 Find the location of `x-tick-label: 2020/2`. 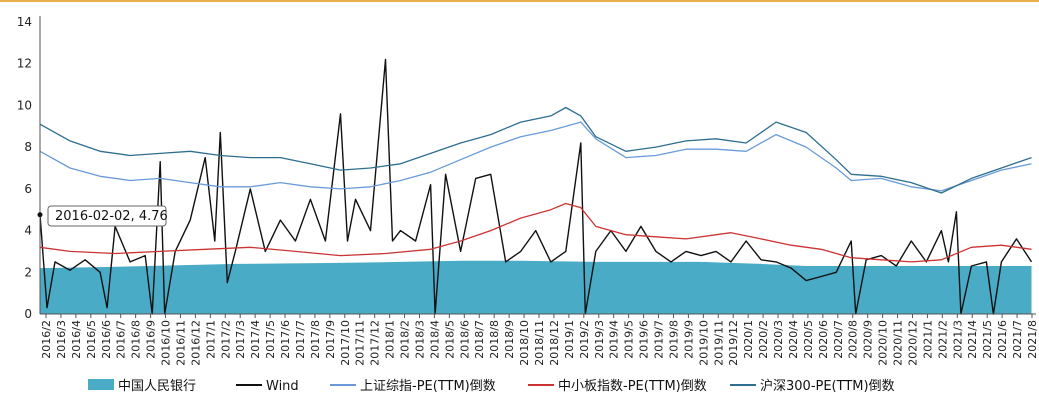

x-tick-label: 2020/2 is located at coordinates (763, 339).